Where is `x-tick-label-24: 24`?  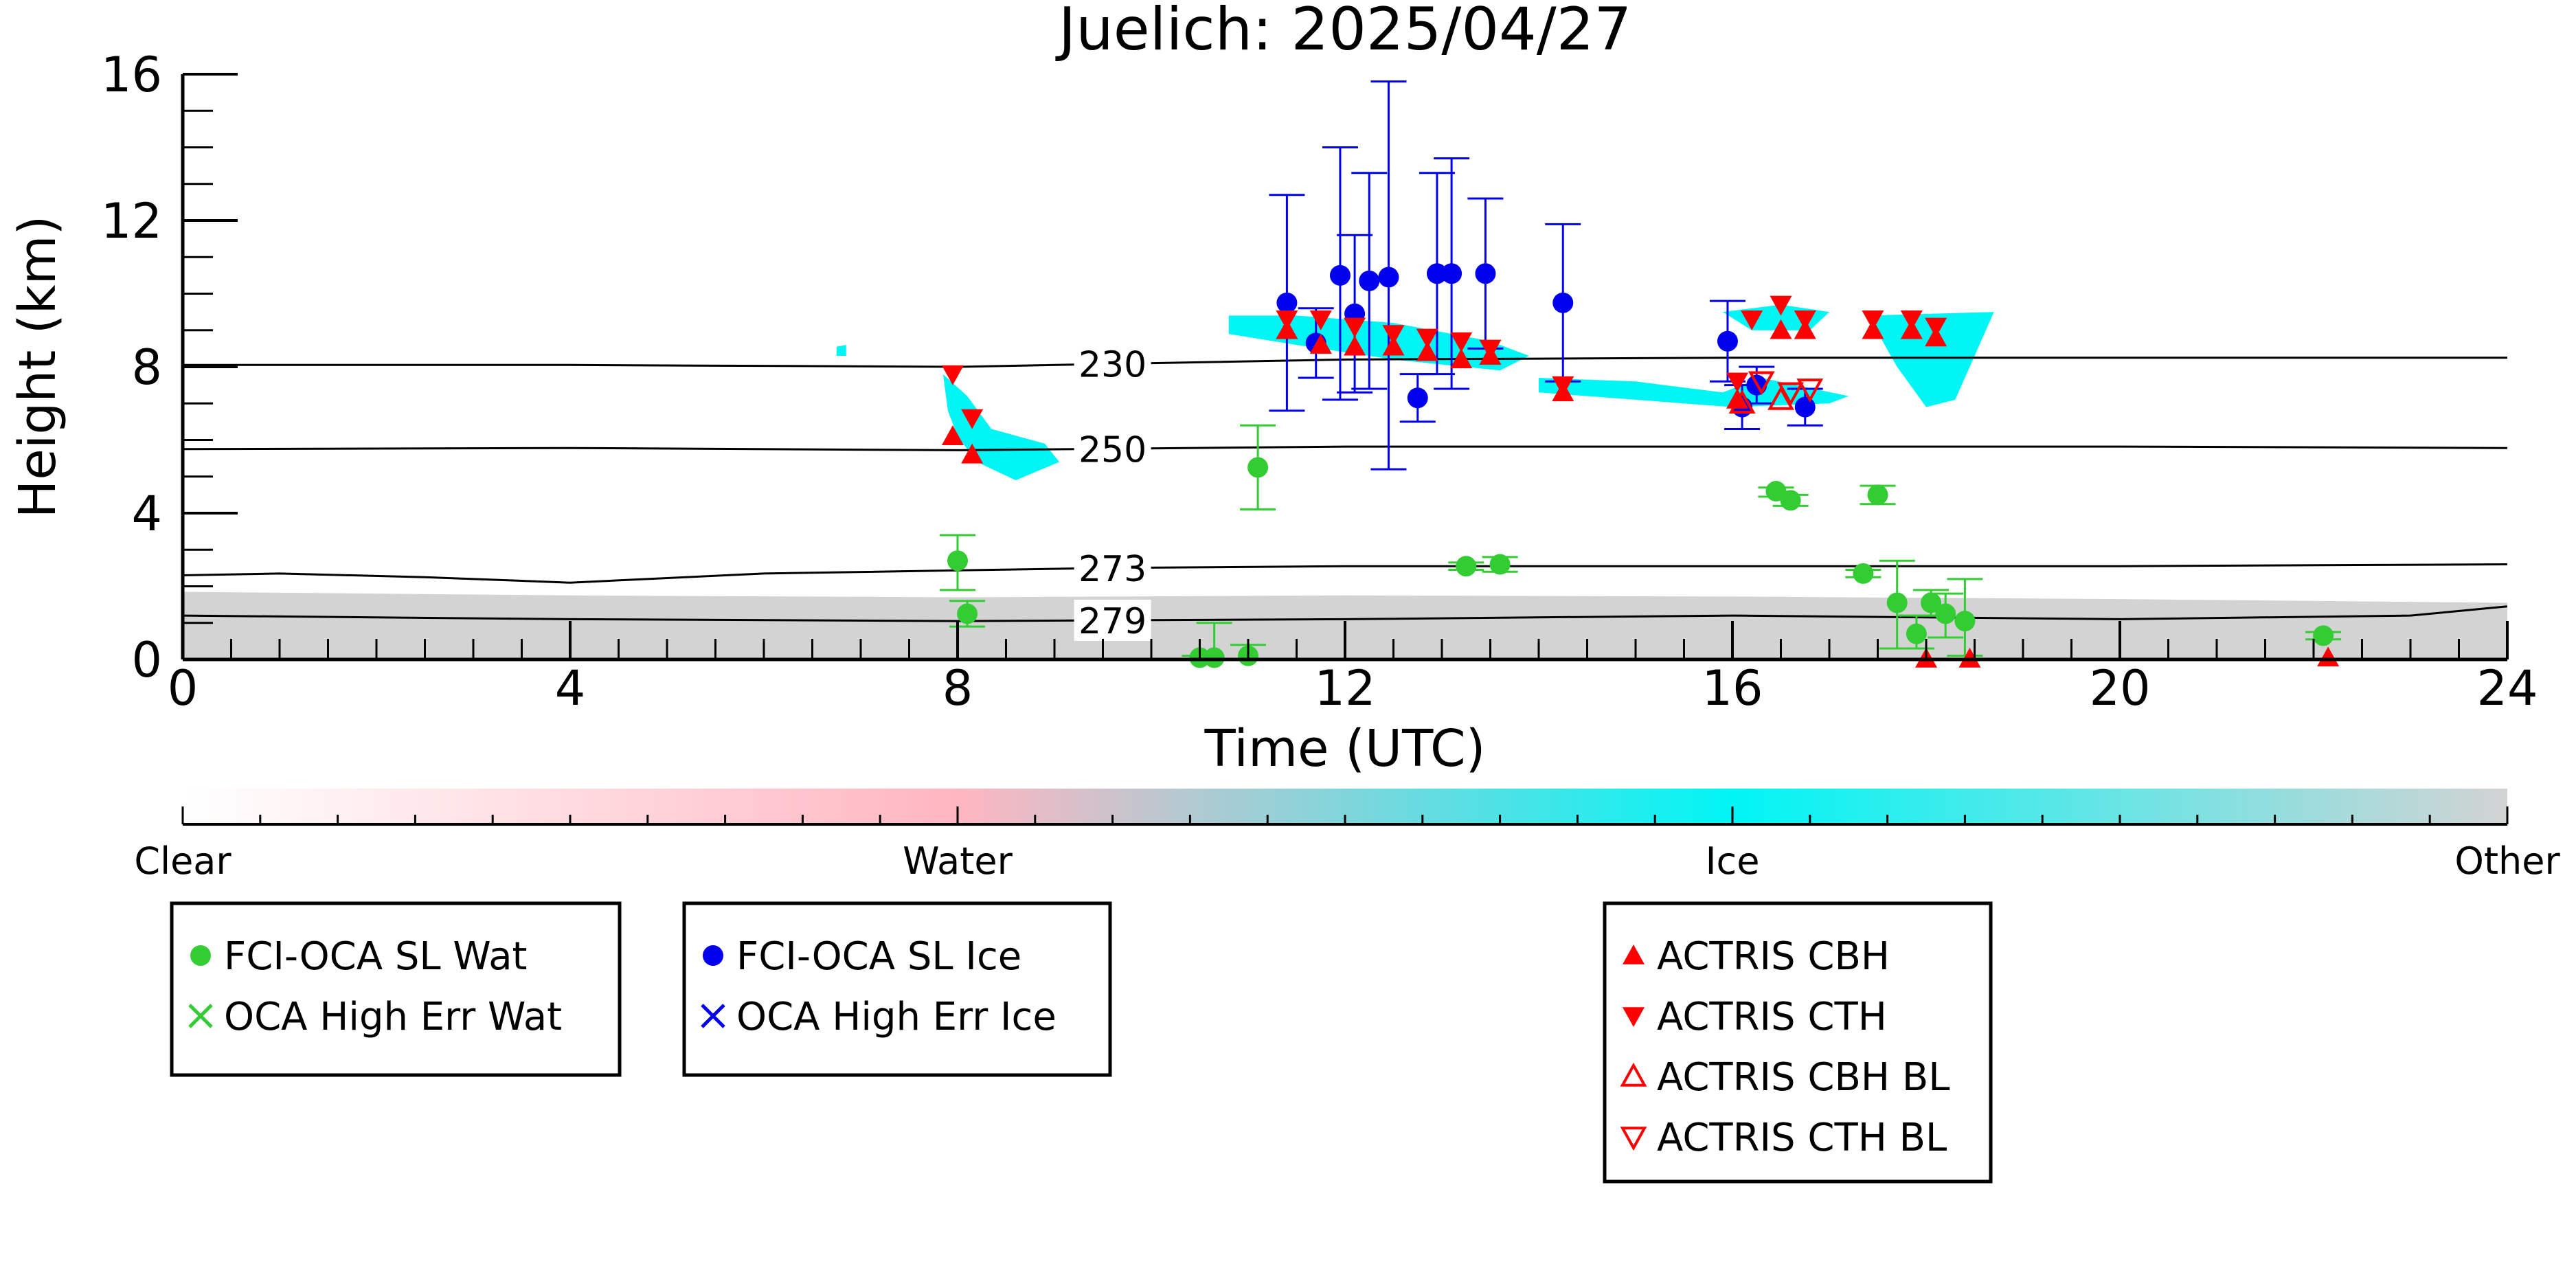
x-tick-label-24: 24 is located at coordinates (2507, 688).